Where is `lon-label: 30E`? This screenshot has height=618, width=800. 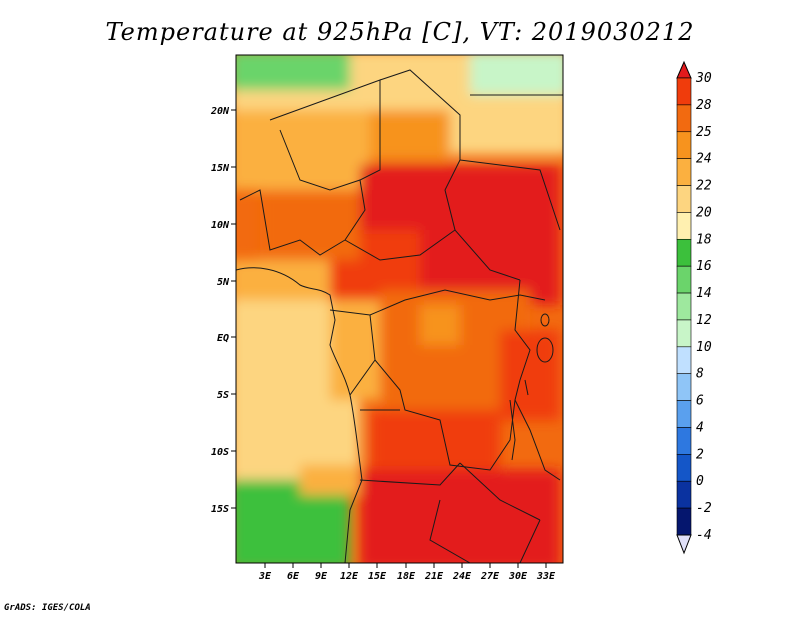 lon-label: 30E is located at coordinates (518, 576).